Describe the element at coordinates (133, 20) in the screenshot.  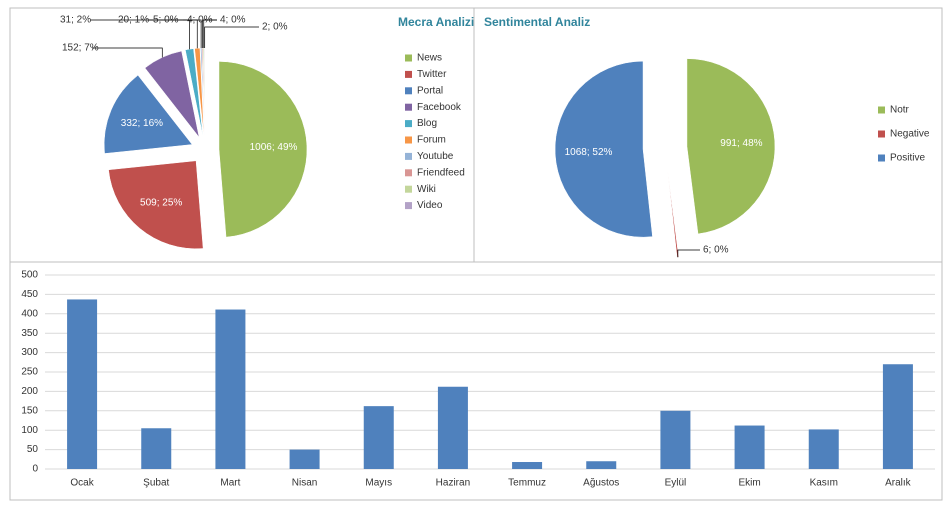
I see `data-label: 20; 1%` at that location.